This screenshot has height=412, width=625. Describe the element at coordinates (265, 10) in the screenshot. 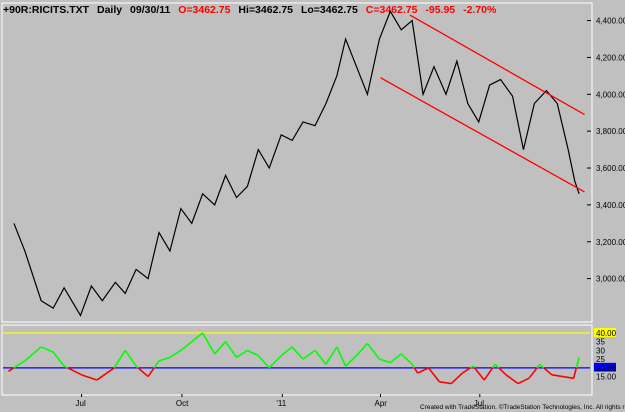

I see `high-value: Hi=3462.75` at that location.